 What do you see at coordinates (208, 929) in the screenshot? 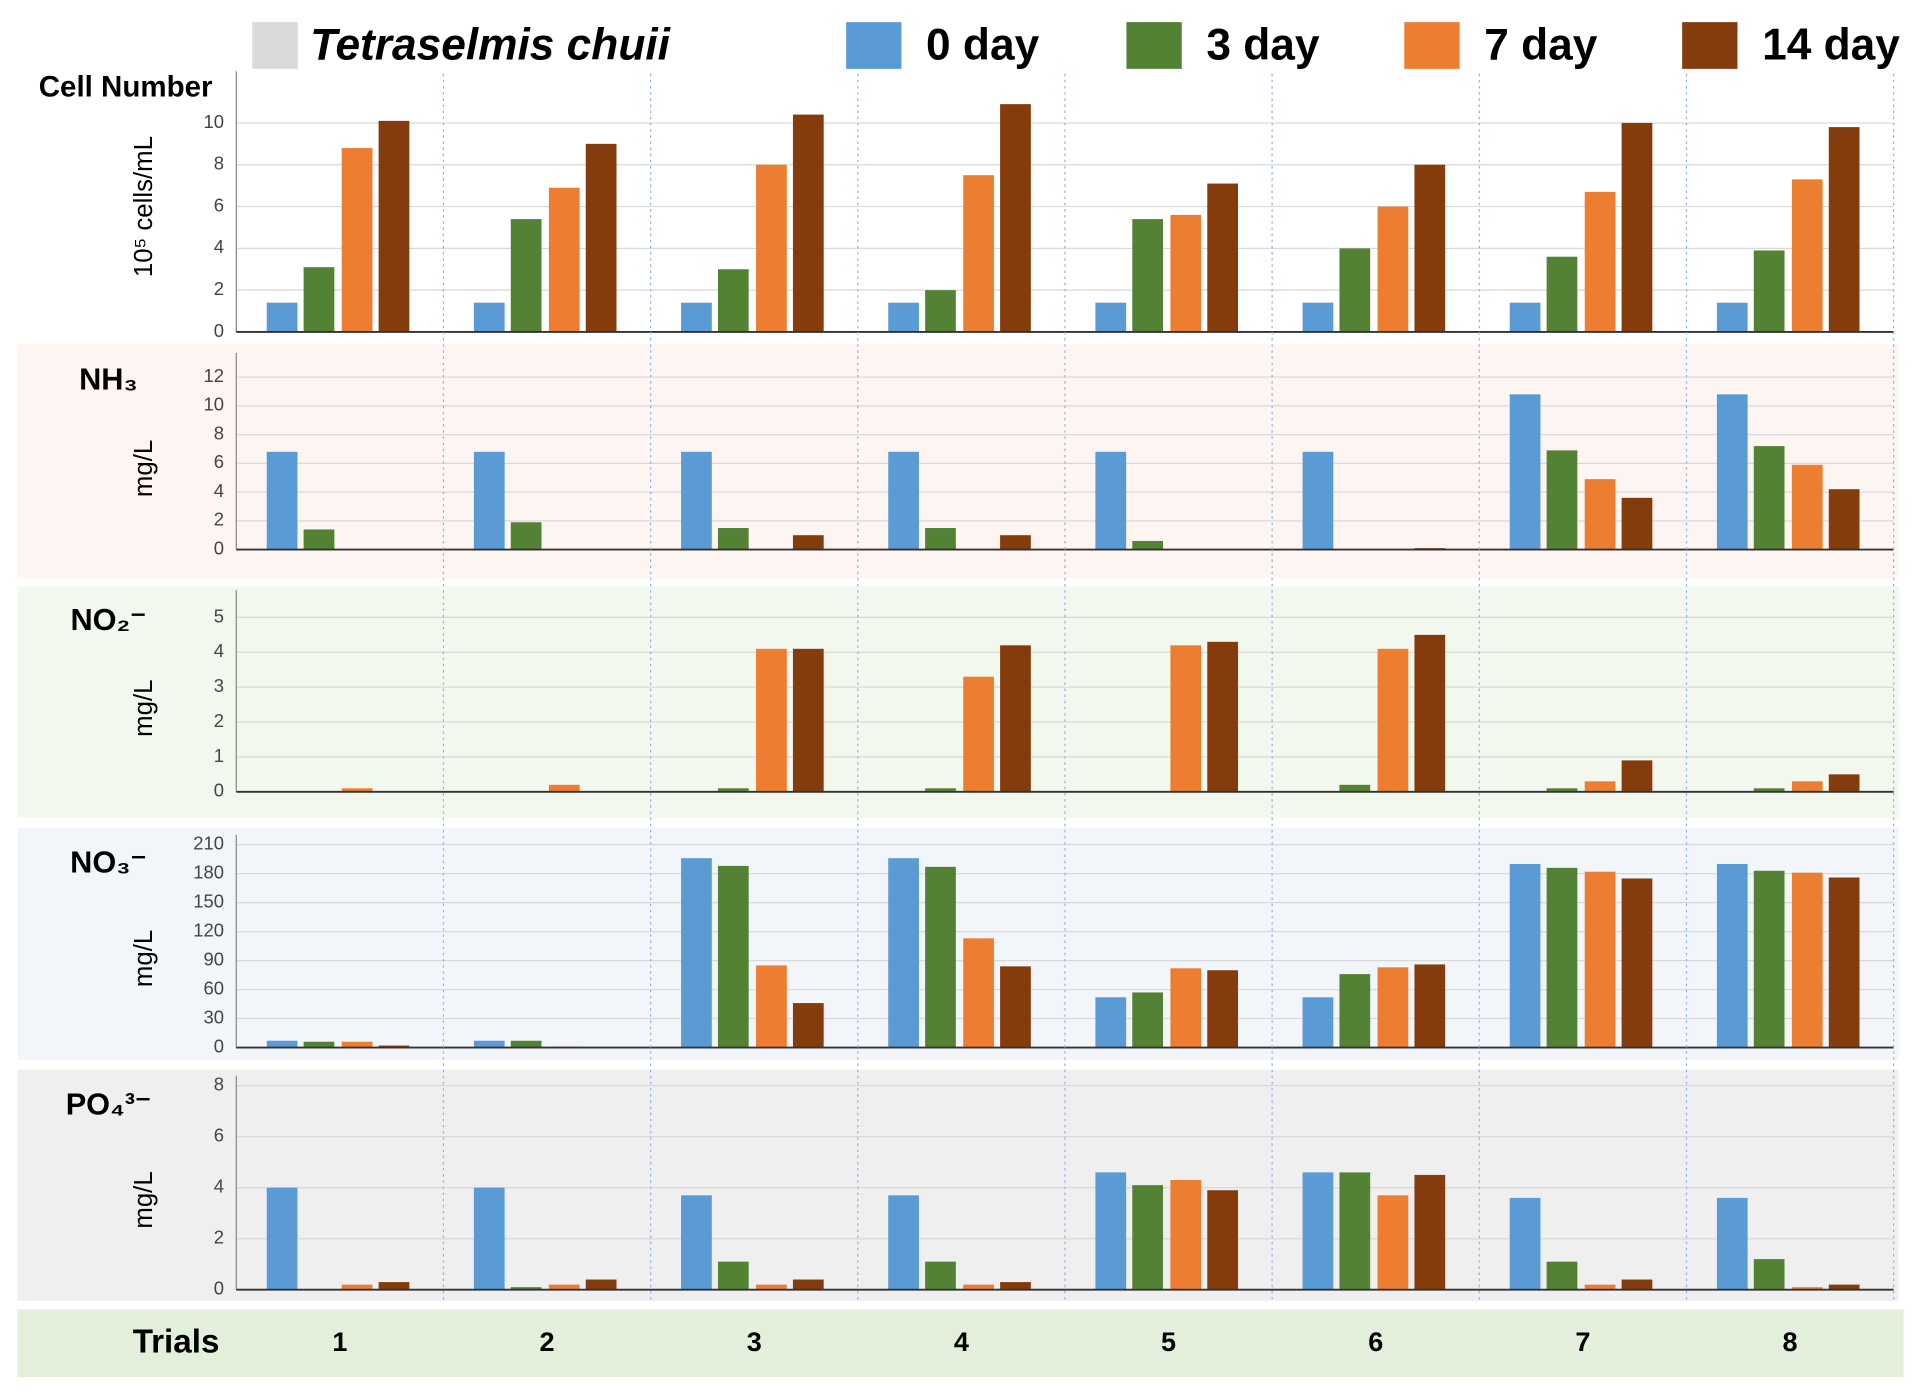
I see `y-tick-label: 120` at bounding box center [208, 929].